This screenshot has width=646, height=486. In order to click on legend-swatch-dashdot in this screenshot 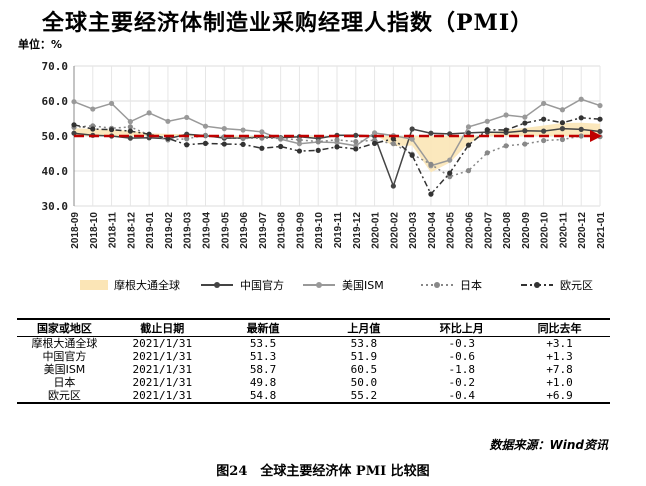, I will do `click(537, 285)`.